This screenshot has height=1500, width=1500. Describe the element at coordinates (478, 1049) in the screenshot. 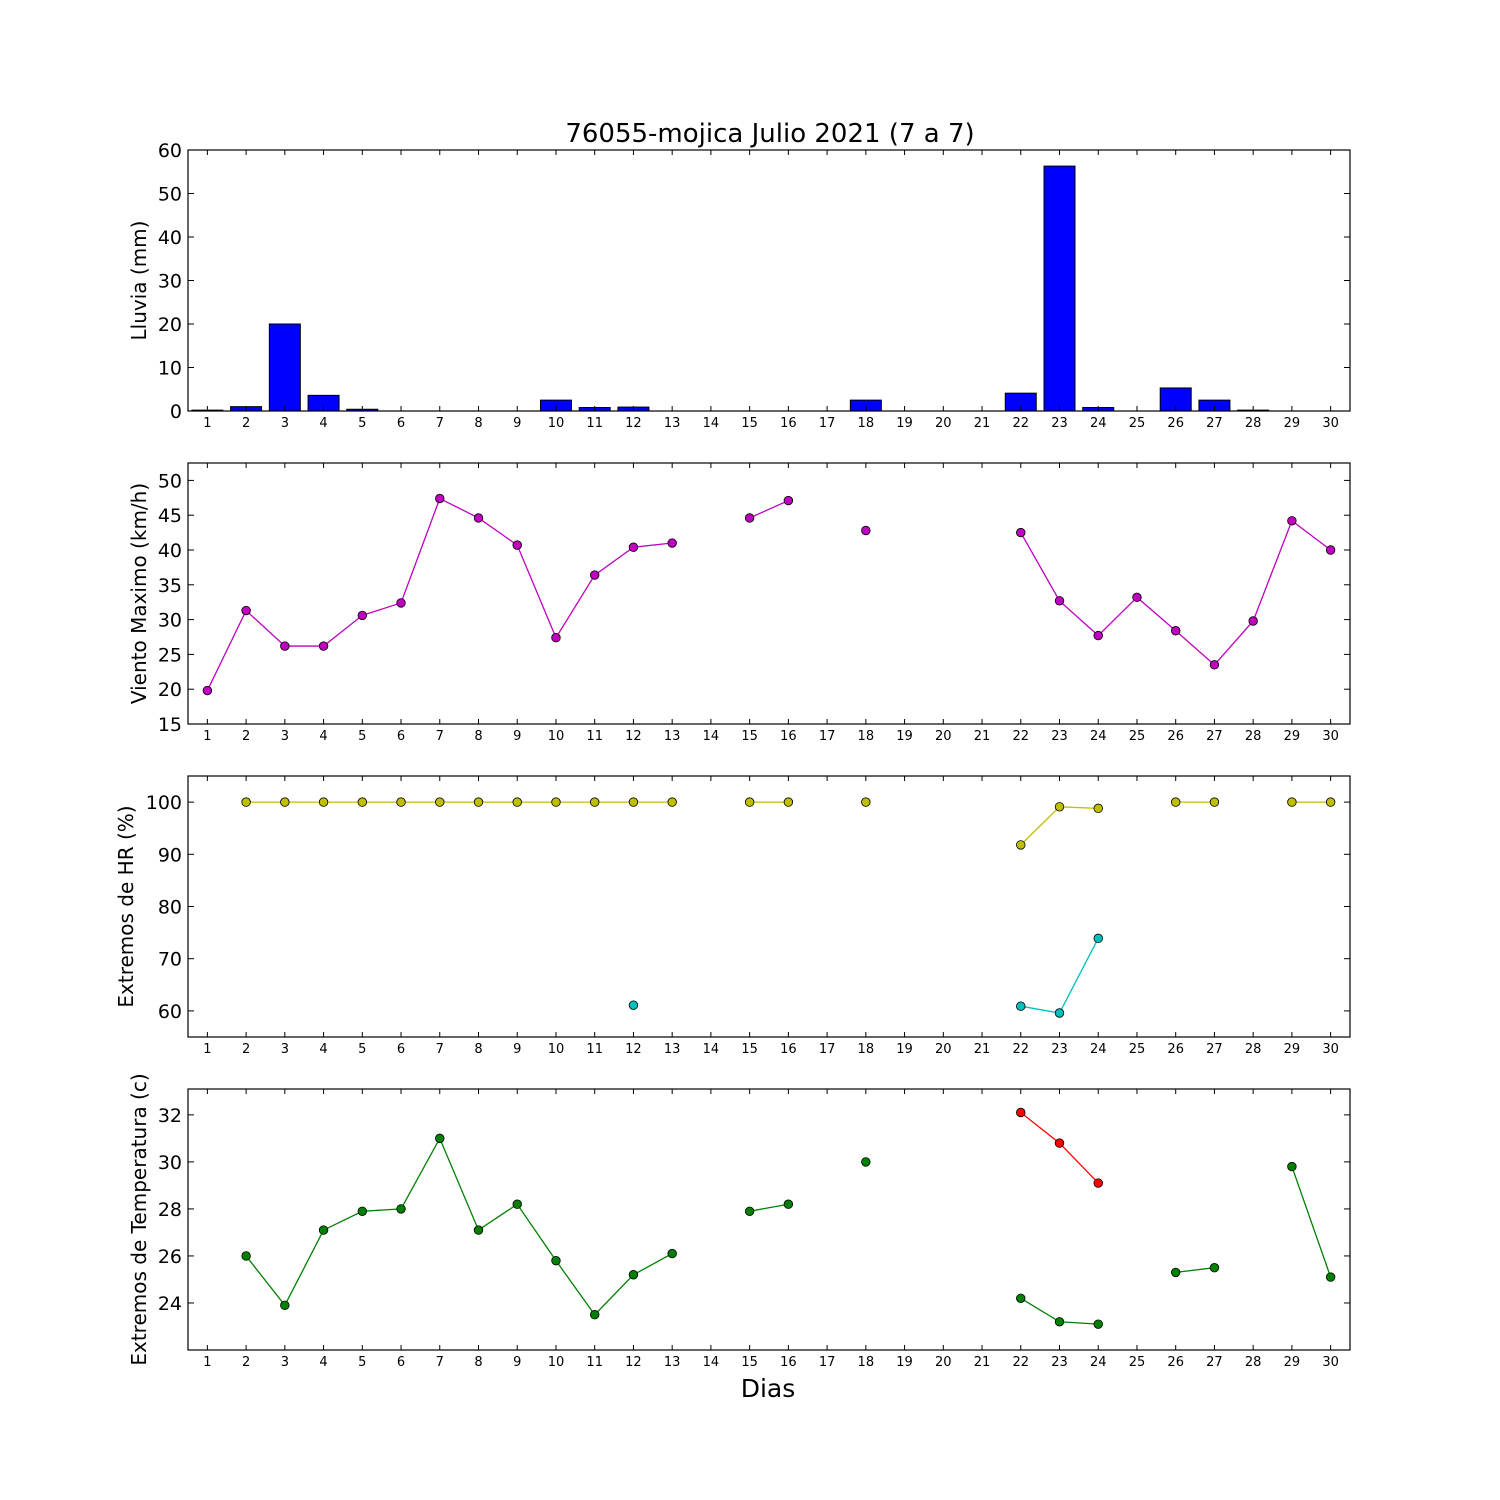

I see `hr-xtick-label: 8` at that location.